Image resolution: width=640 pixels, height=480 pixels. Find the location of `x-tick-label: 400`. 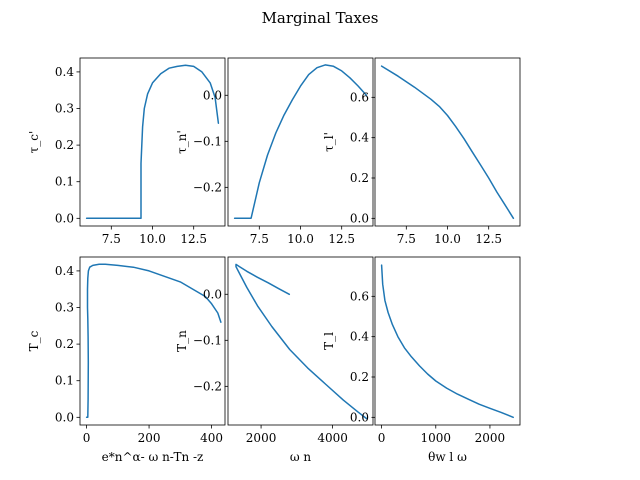

x-tick-label: 400 is located at coordinates (211, 438).